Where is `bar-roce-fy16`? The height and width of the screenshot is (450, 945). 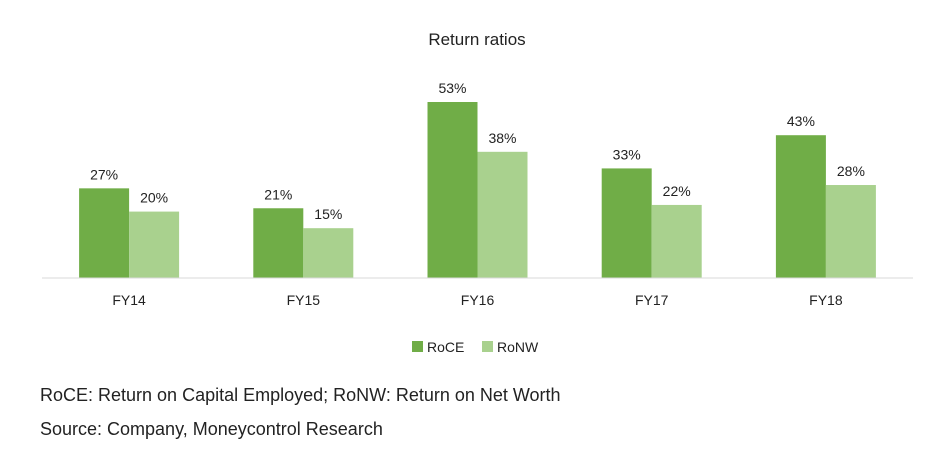
bar-roce-fy16 is located at coordinates (452, 190).